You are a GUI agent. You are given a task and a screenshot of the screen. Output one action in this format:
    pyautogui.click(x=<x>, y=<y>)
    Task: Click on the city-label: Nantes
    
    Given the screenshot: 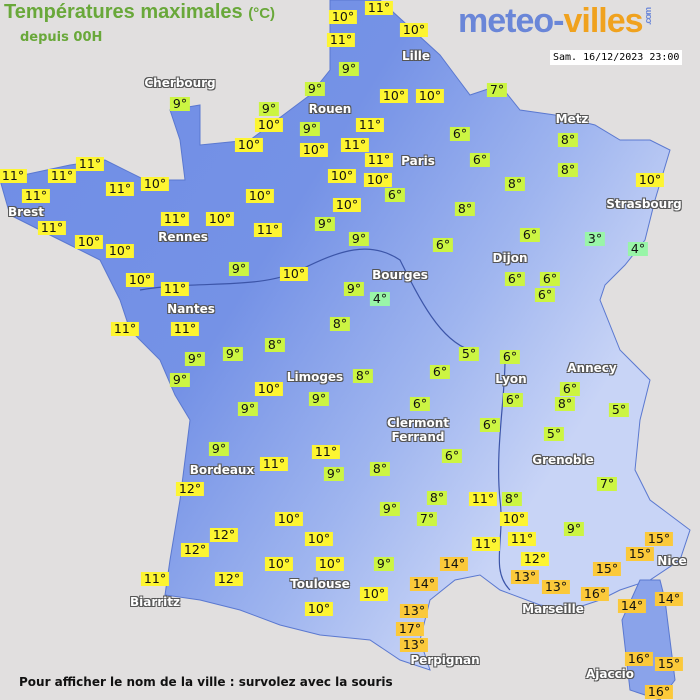 What is the action you would take?
    pyautogui.click(x=191, y=309)
    